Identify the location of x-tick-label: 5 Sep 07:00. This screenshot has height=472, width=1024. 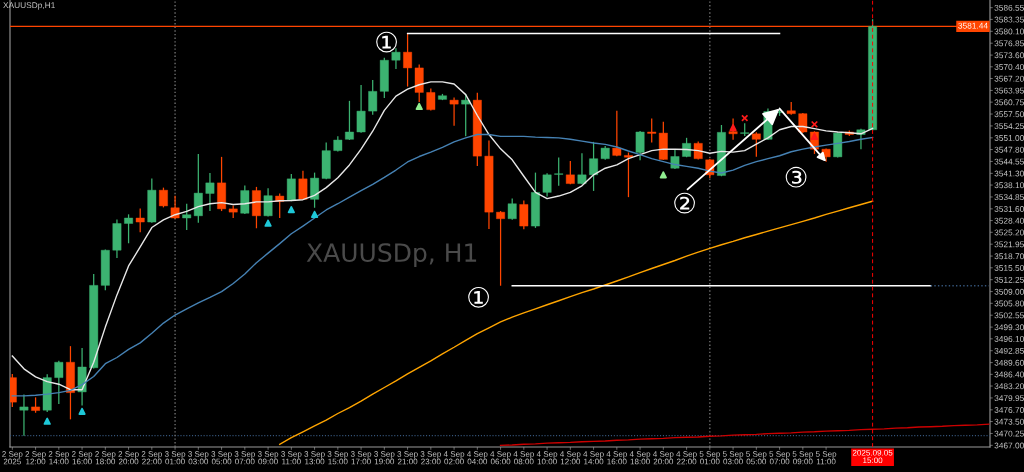
(779, 458).